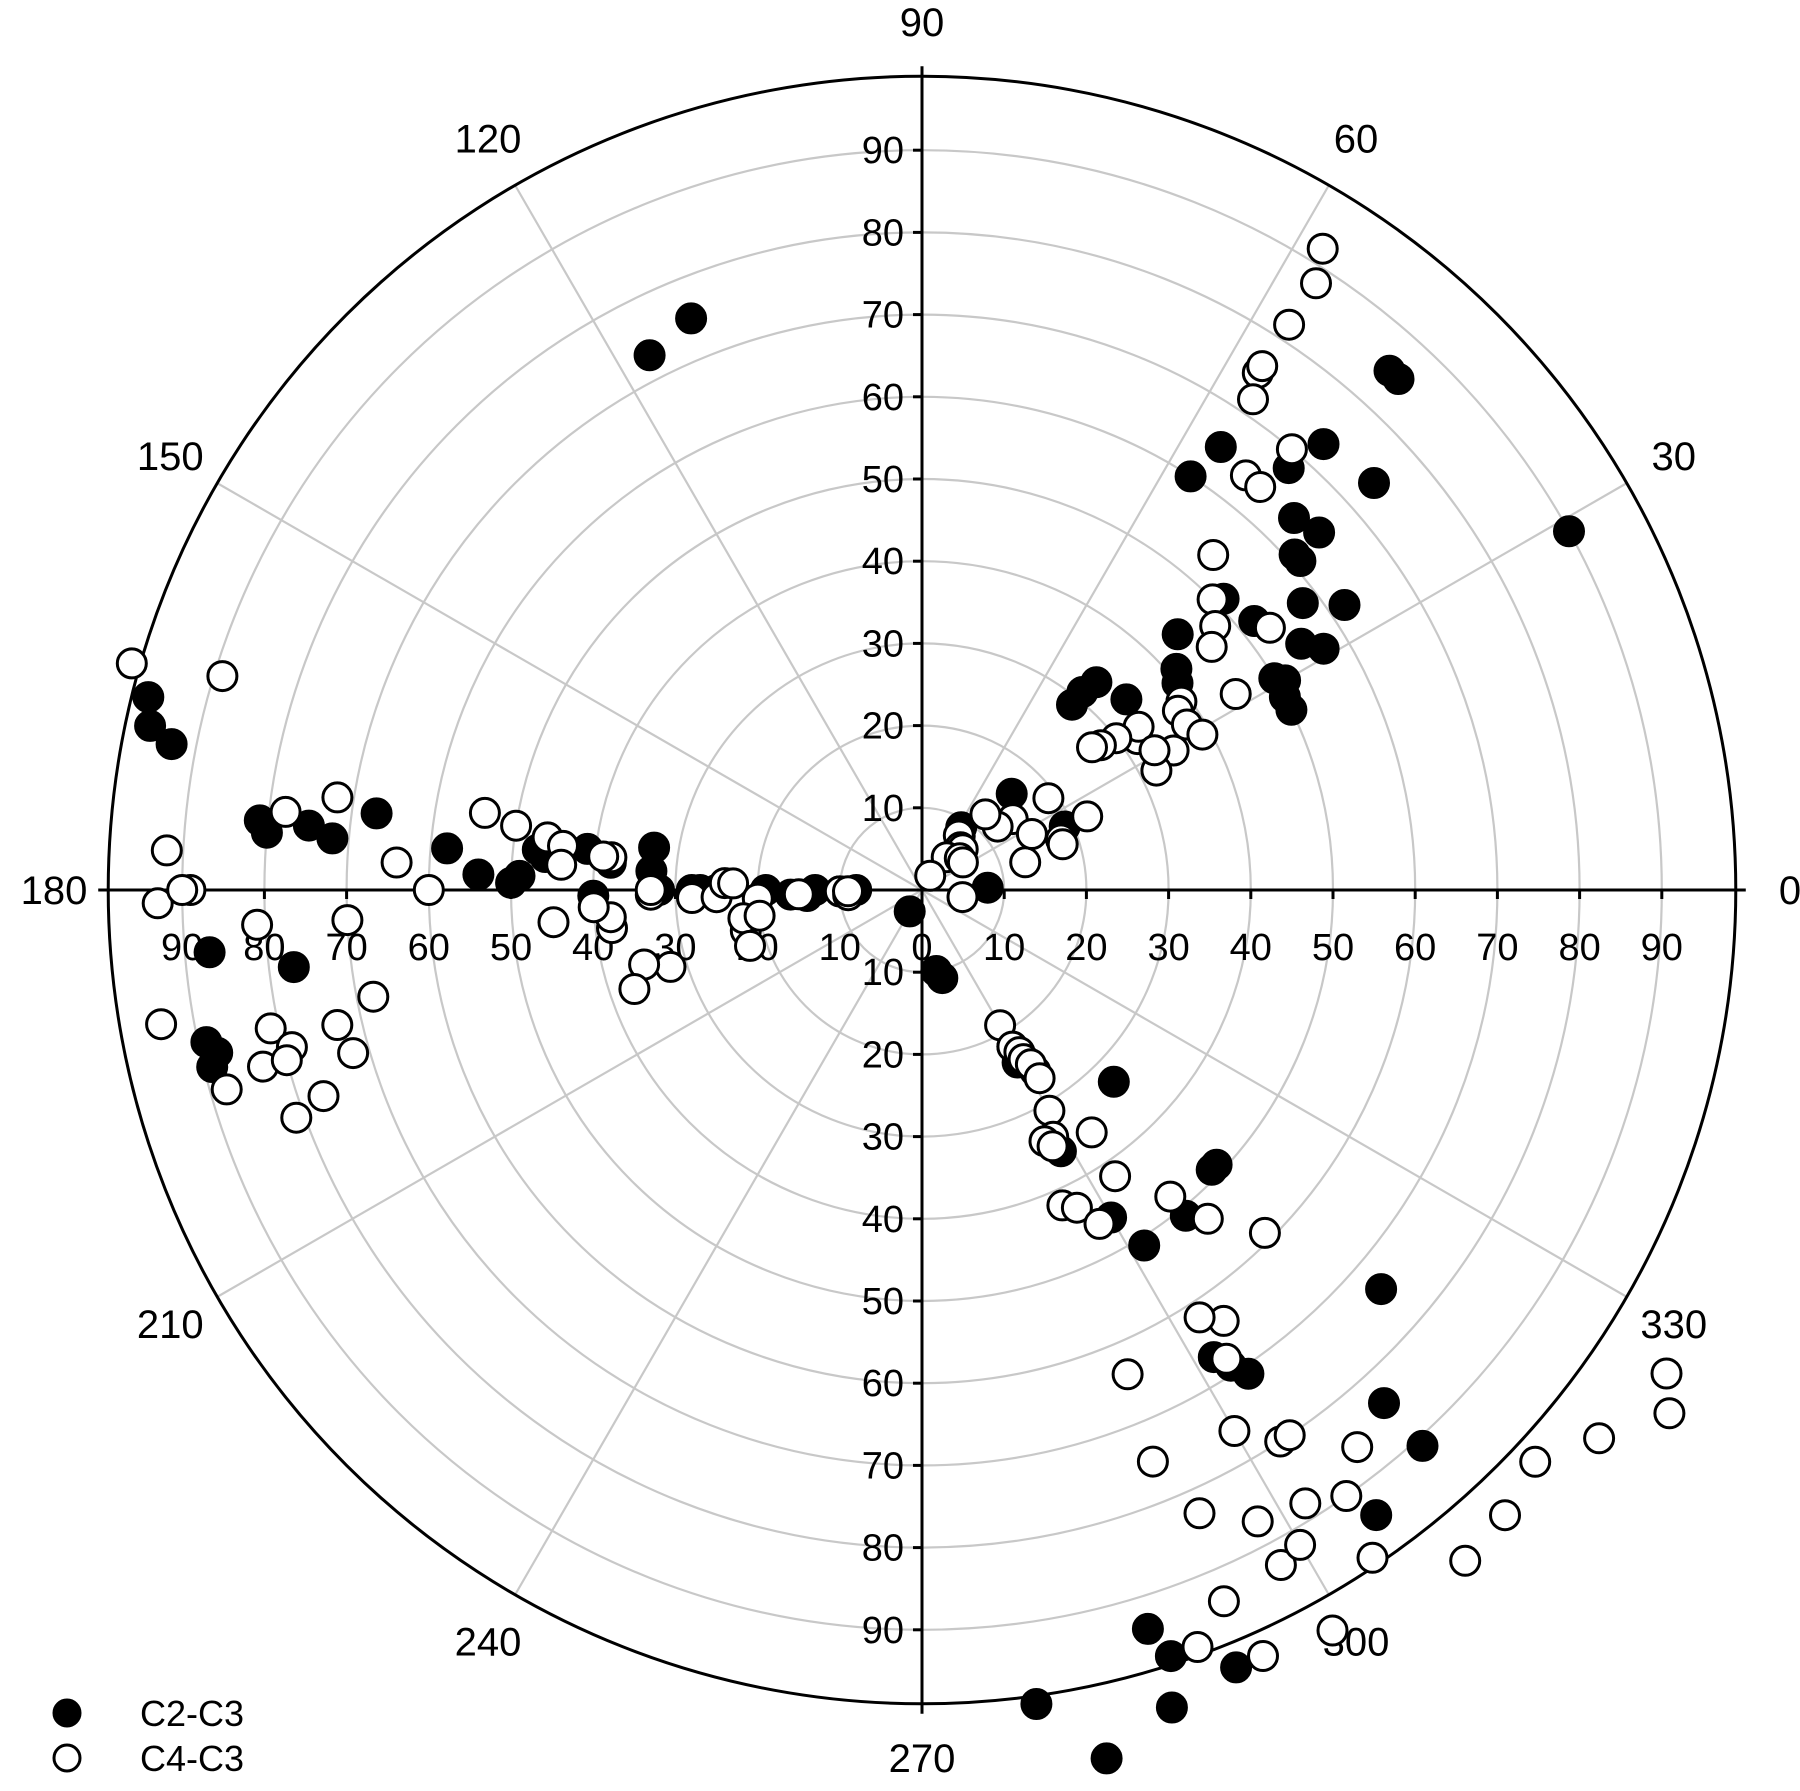 The width and height of the screenshot is (1800, 1791). What do you see at coordinates (1356, 139) in the screenshot?
I see `angle-tick-label: 60` at bounding box center [1356, 139].